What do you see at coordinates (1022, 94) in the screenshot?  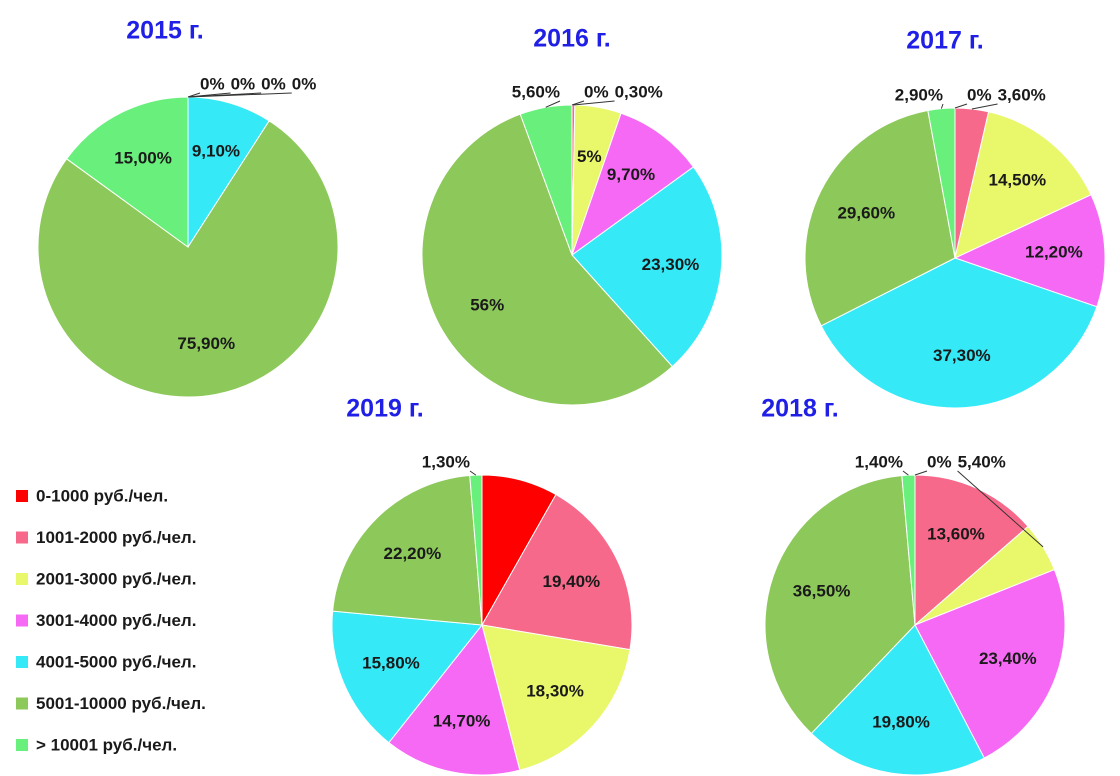 I see `data-label: 3,60%` at bounding box center [1022, 94].